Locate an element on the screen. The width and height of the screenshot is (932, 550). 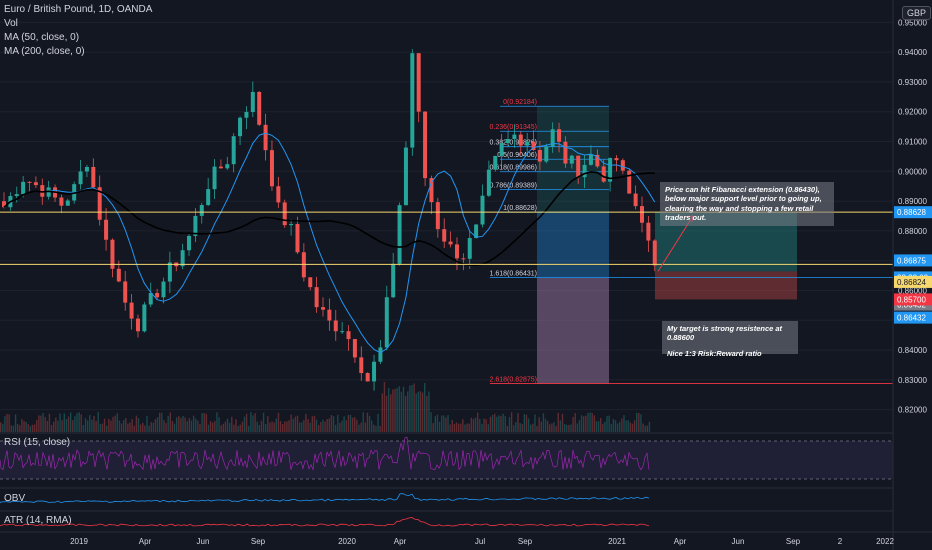
price-tick: 0.91000 is located at coordinates (912, 142).